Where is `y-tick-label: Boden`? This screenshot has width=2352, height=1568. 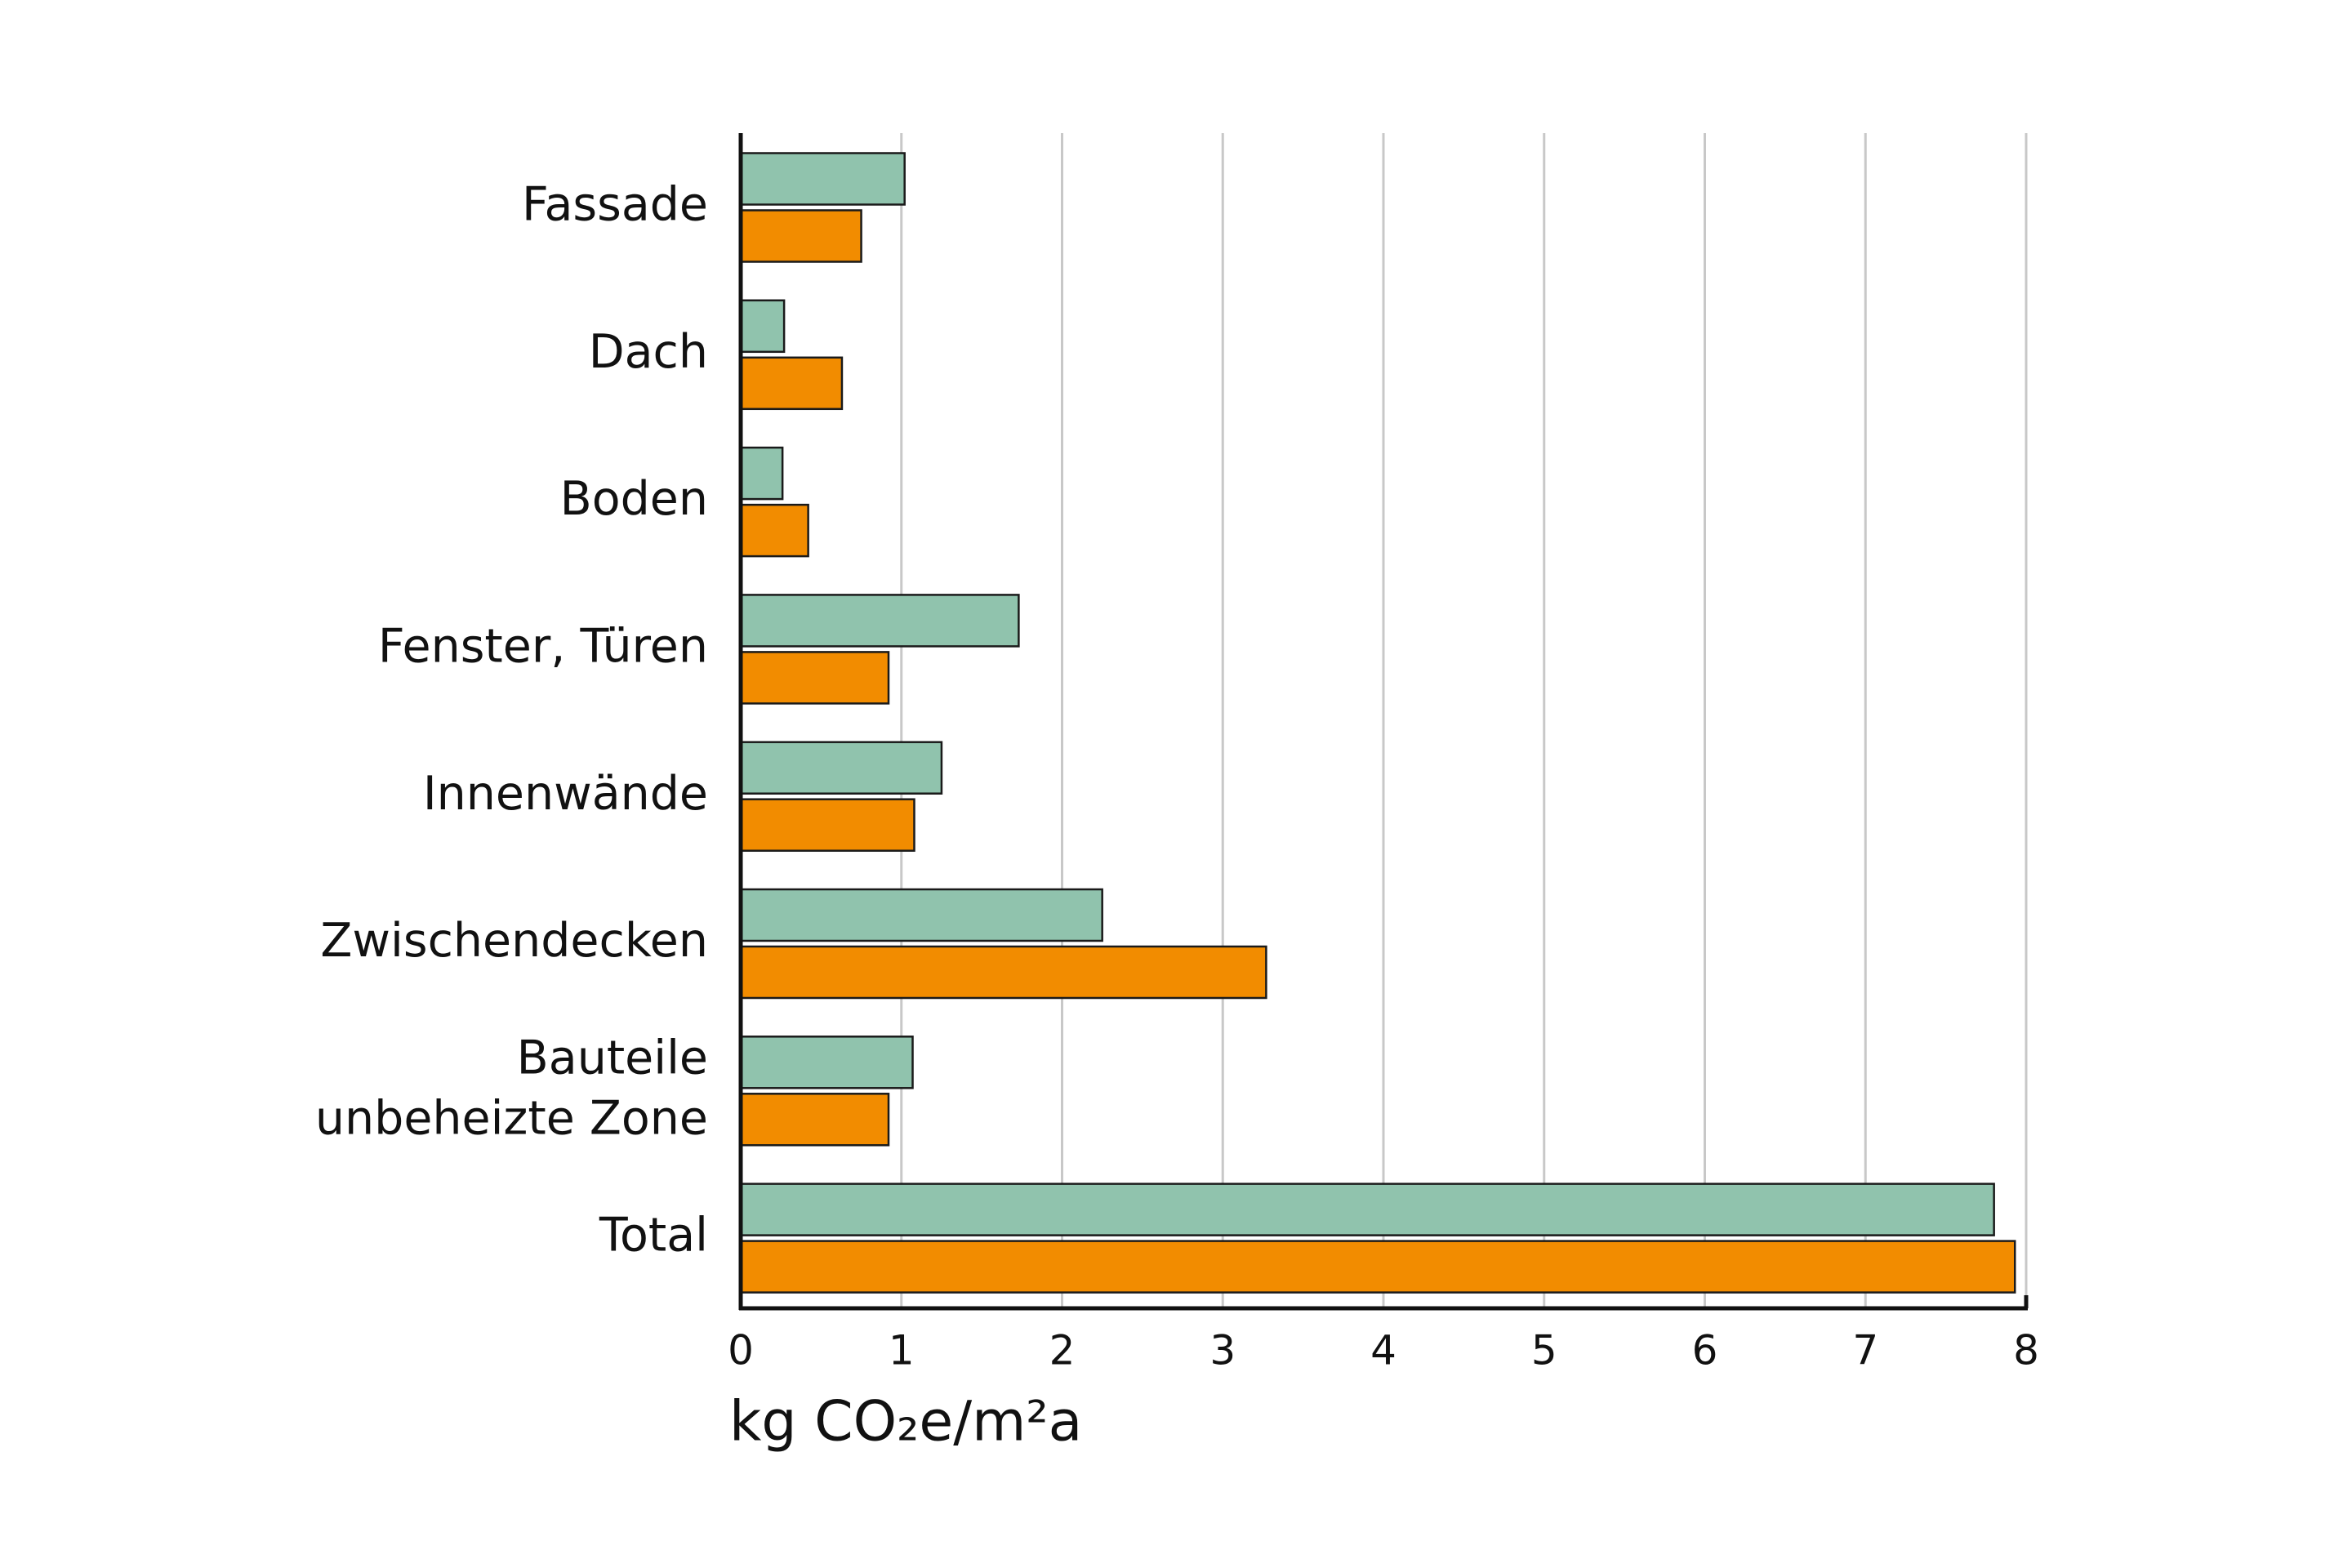
y-tick-label: Boden is located at coordinates (634, 499).